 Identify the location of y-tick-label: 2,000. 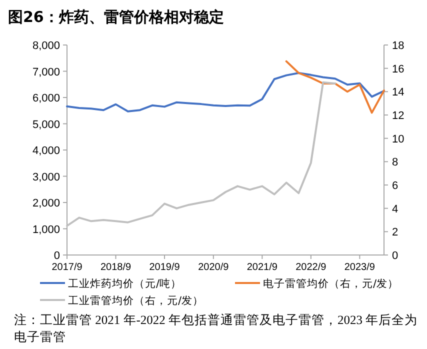
(46, 204).